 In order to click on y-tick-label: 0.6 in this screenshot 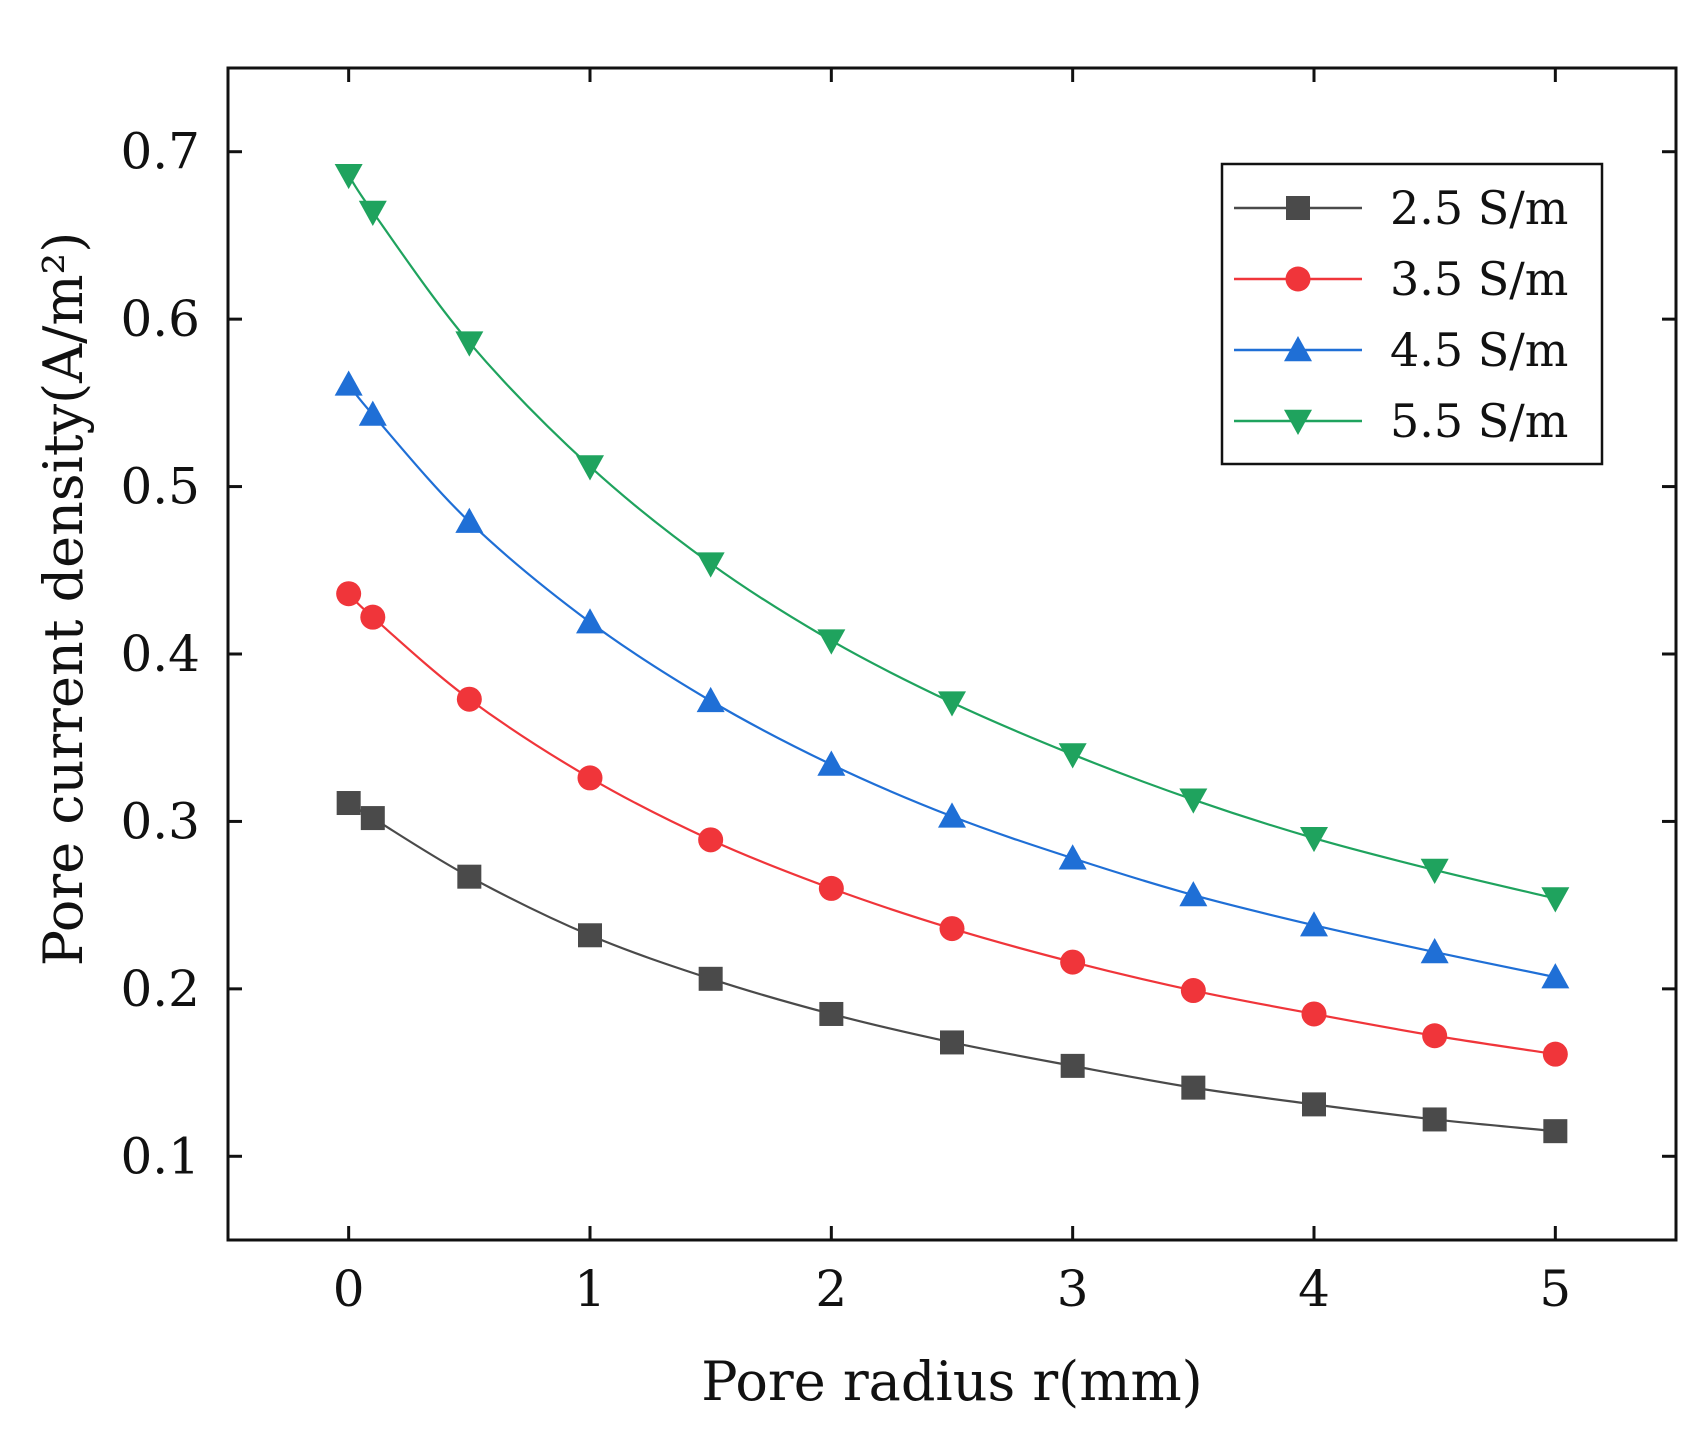, I will do `click(160, 319)`.